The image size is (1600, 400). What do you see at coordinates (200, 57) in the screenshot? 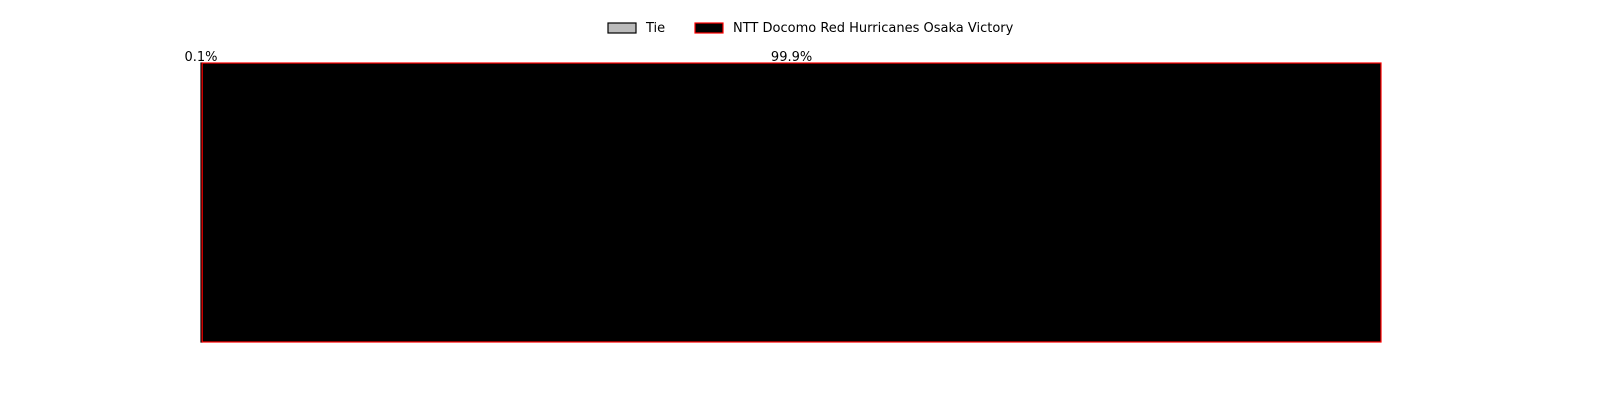
I see `data-label-0: 0.1%` at bounding box center [200, 57].